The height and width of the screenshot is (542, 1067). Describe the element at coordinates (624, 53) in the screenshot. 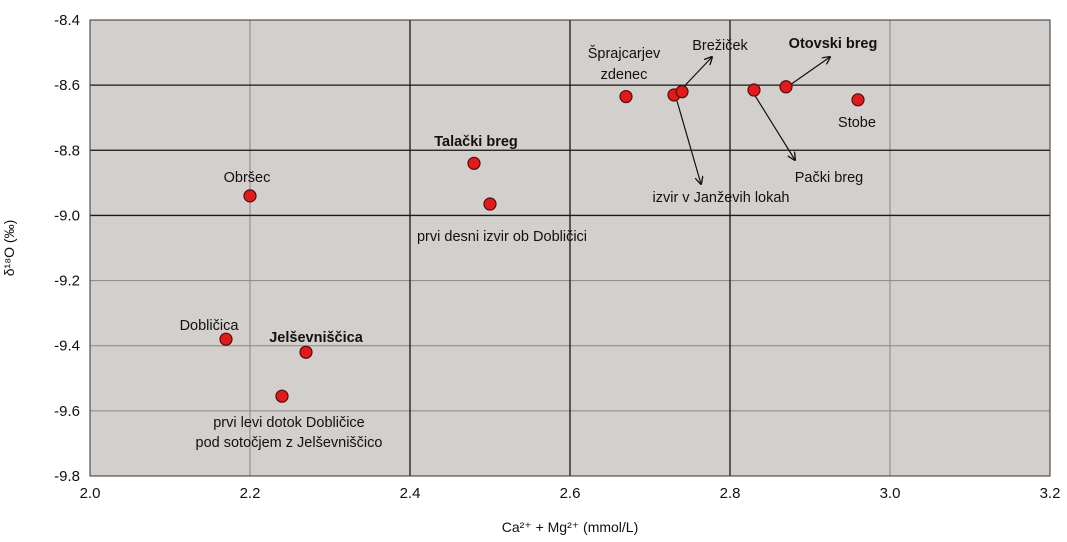

I see `annotation-sprajcarjev-line1: Šprajcarjev` at that location.